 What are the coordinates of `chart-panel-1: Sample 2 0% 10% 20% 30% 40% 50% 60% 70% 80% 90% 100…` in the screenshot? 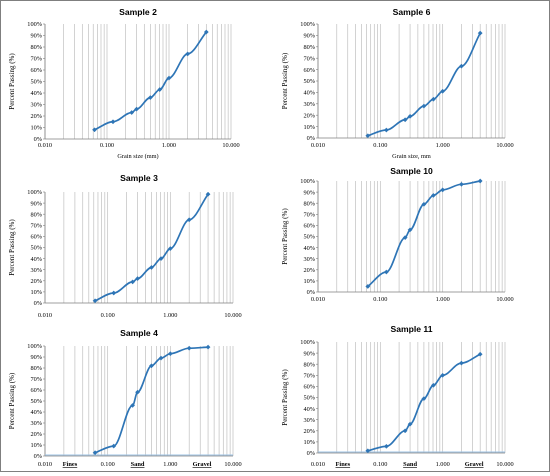 It's located at (124, 83).